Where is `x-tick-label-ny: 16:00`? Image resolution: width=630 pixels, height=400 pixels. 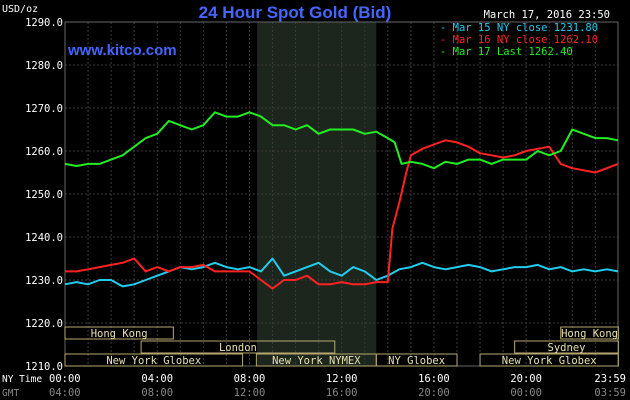
x-tick-label-ny: 16:00 is located at coordinates (434, 379).